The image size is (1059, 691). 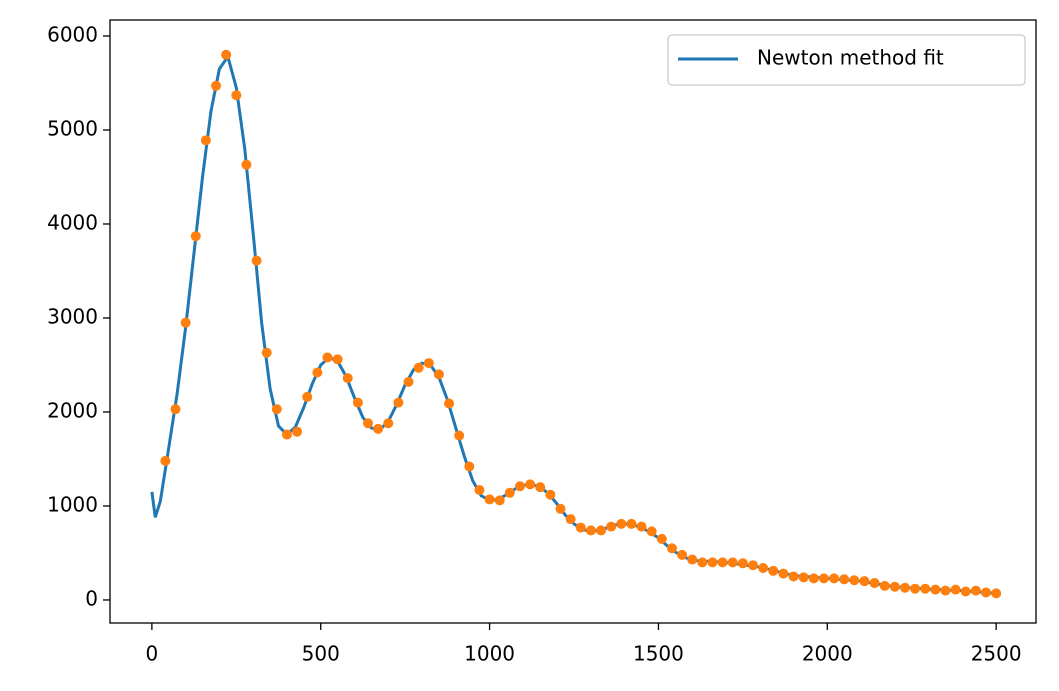 What do you see at coordinates (850, 58) in the screenshot?
I see `legend-label: Newton method fit` at bounding box center [850, 58].